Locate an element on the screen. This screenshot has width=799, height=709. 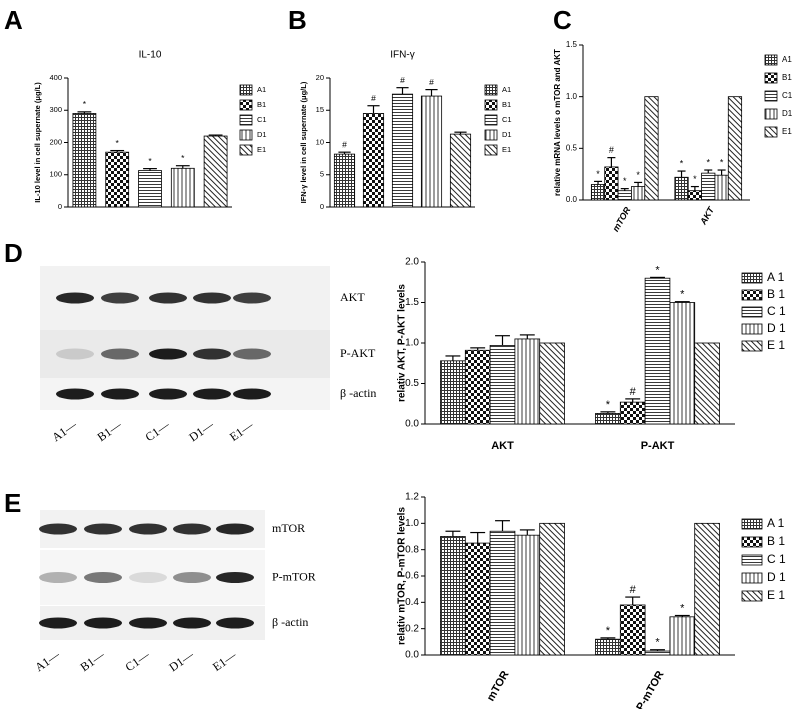
y-axis-label: relativ AKT, P-AKT levels is located at coordinates (402, 343).